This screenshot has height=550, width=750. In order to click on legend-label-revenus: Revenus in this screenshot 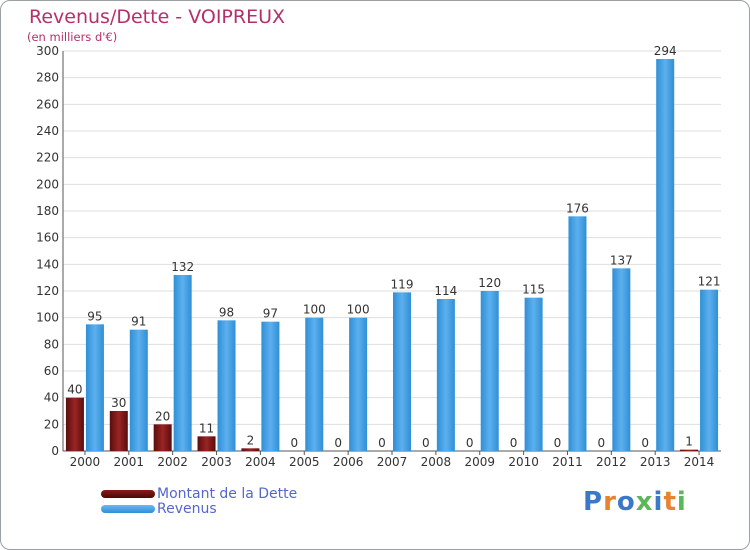, I will do `click(187, 509)`.